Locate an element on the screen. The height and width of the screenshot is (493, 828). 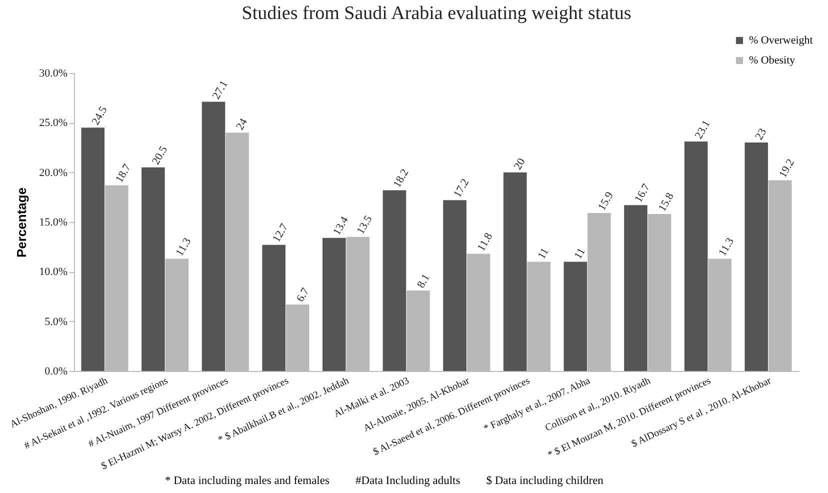
legend-label: % Obesity is located at coordinates (772, 60).